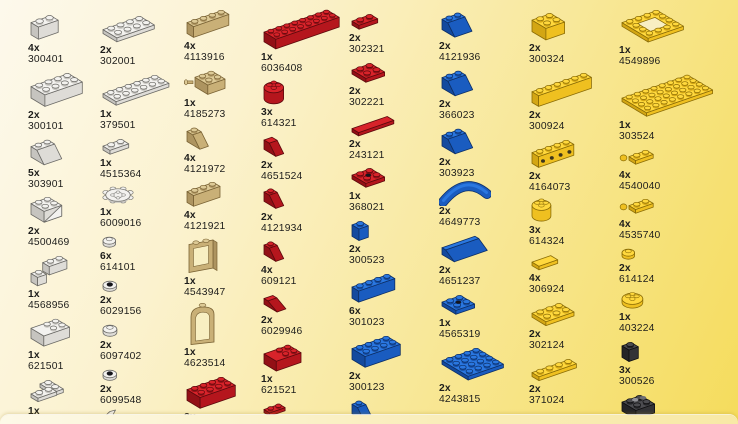 This screenshot has width=738, height=424. What do you see at coordinates (64, 343) in the screenshot?
I see `part-item: 1x 621501` at bounding box center [64, 343].